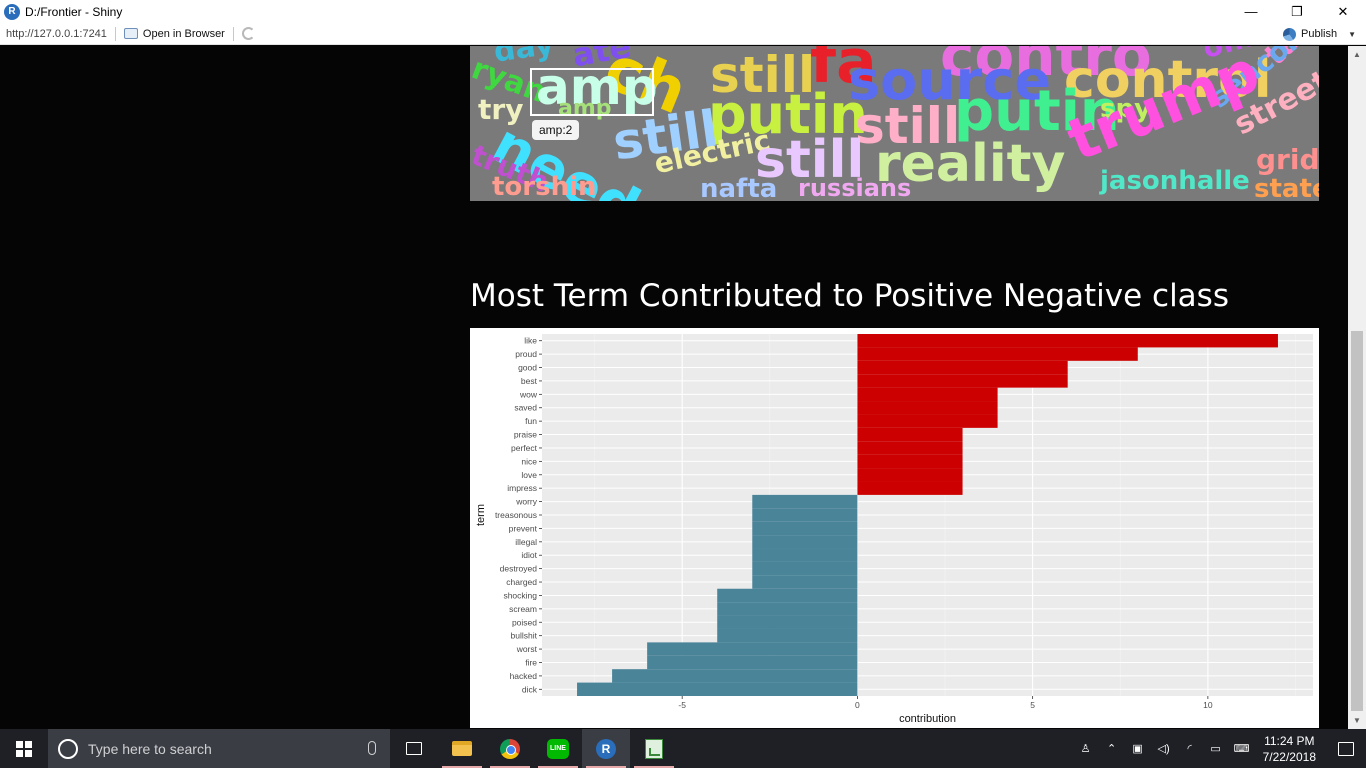  What do you see at coordinates (531, 421) in the screenshot?
I see `y-tick-label: fun` at bounding box center [531, 421].